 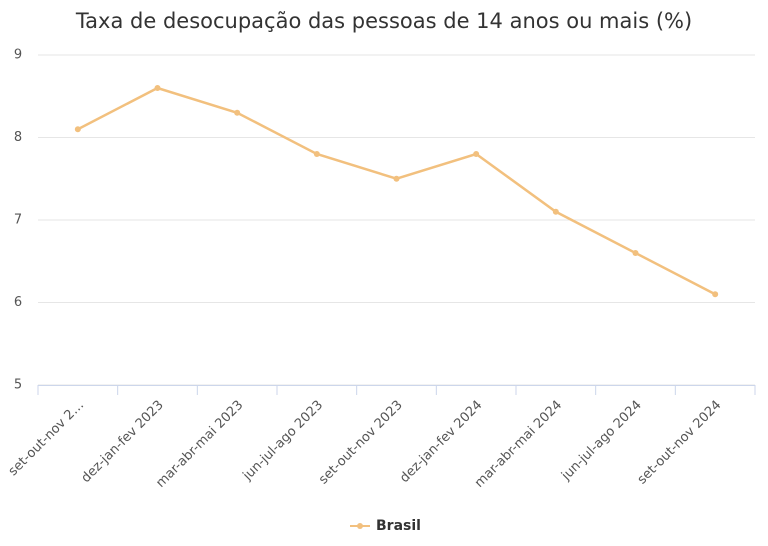 I want to click on y-tick-label: 7, so click(x=18, y=220).